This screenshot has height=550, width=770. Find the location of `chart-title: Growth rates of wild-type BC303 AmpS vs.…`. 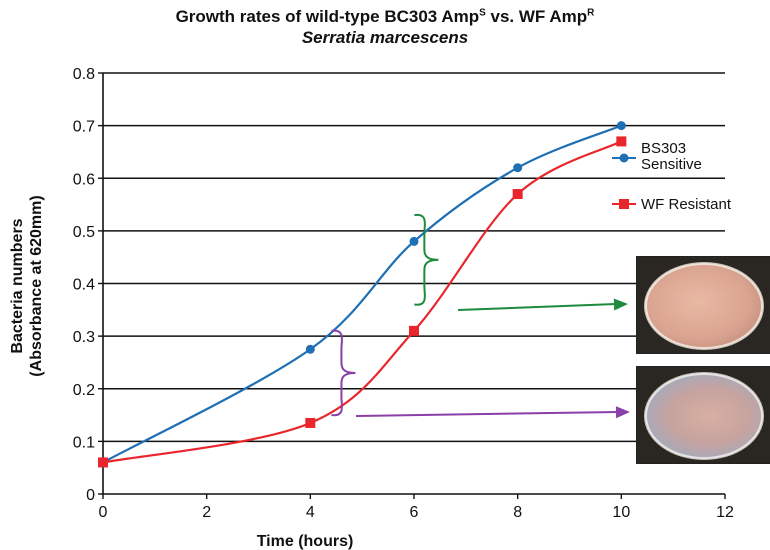

chart-title: Growth rates of wild-type BC303 AmpS vs.… is located at coordinates (385, 27).